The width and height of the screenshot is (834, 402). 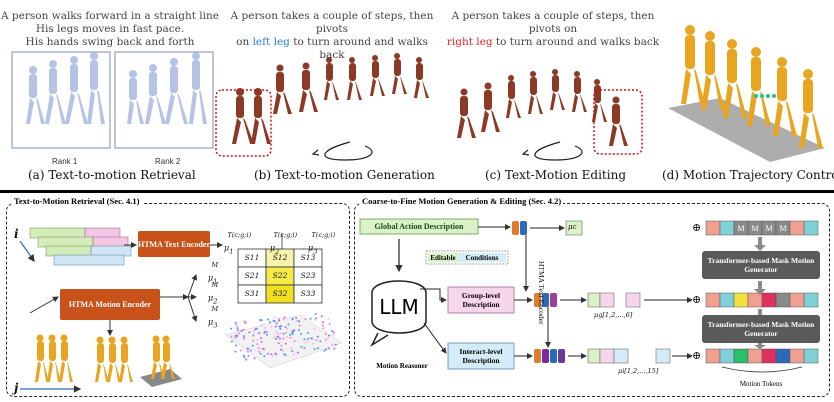 I want to click on mu-motion-1-sub: 1, so click(x=215, y=281).